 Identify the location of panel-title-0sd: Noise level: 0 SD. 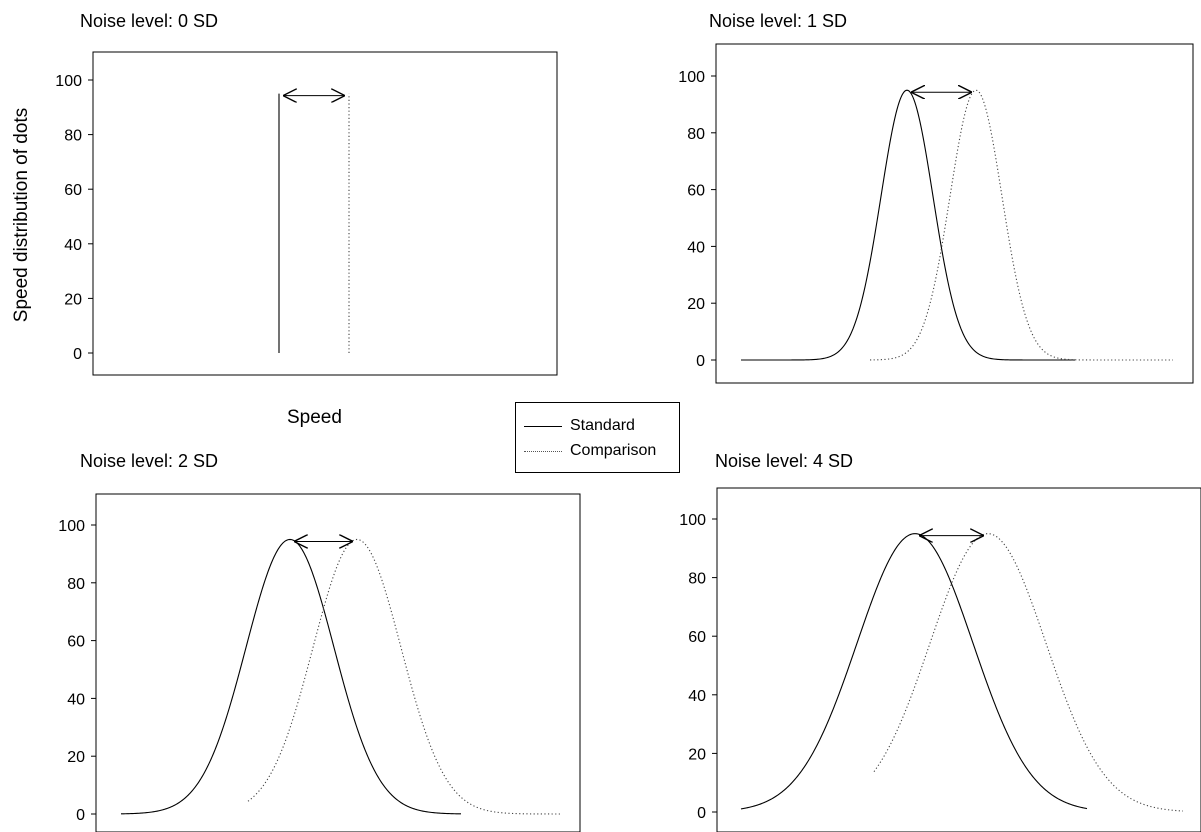
(149, 21).